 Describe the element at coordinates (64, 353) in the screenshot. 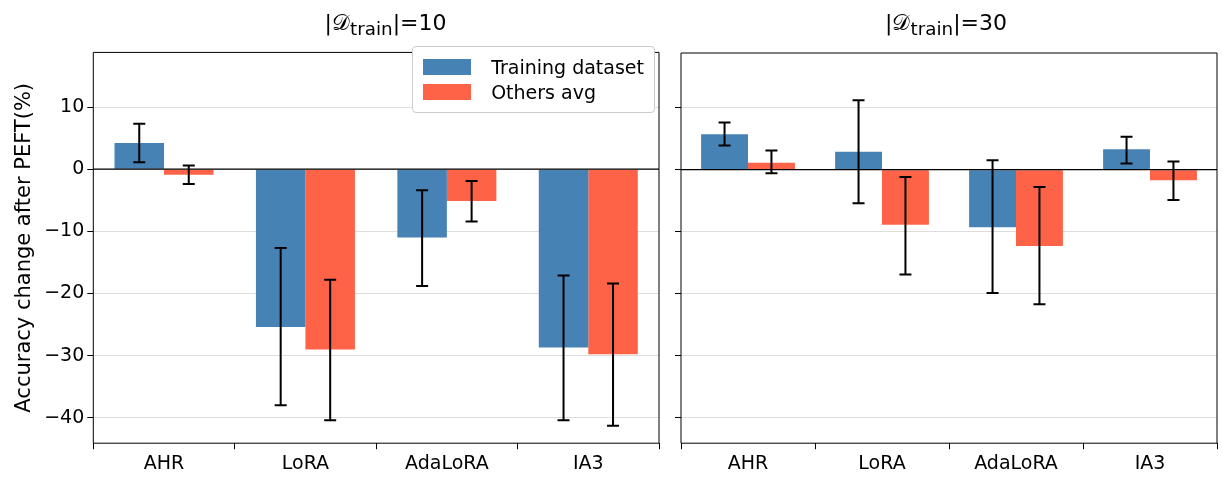

I see `y-tick-label: −30` at that location.